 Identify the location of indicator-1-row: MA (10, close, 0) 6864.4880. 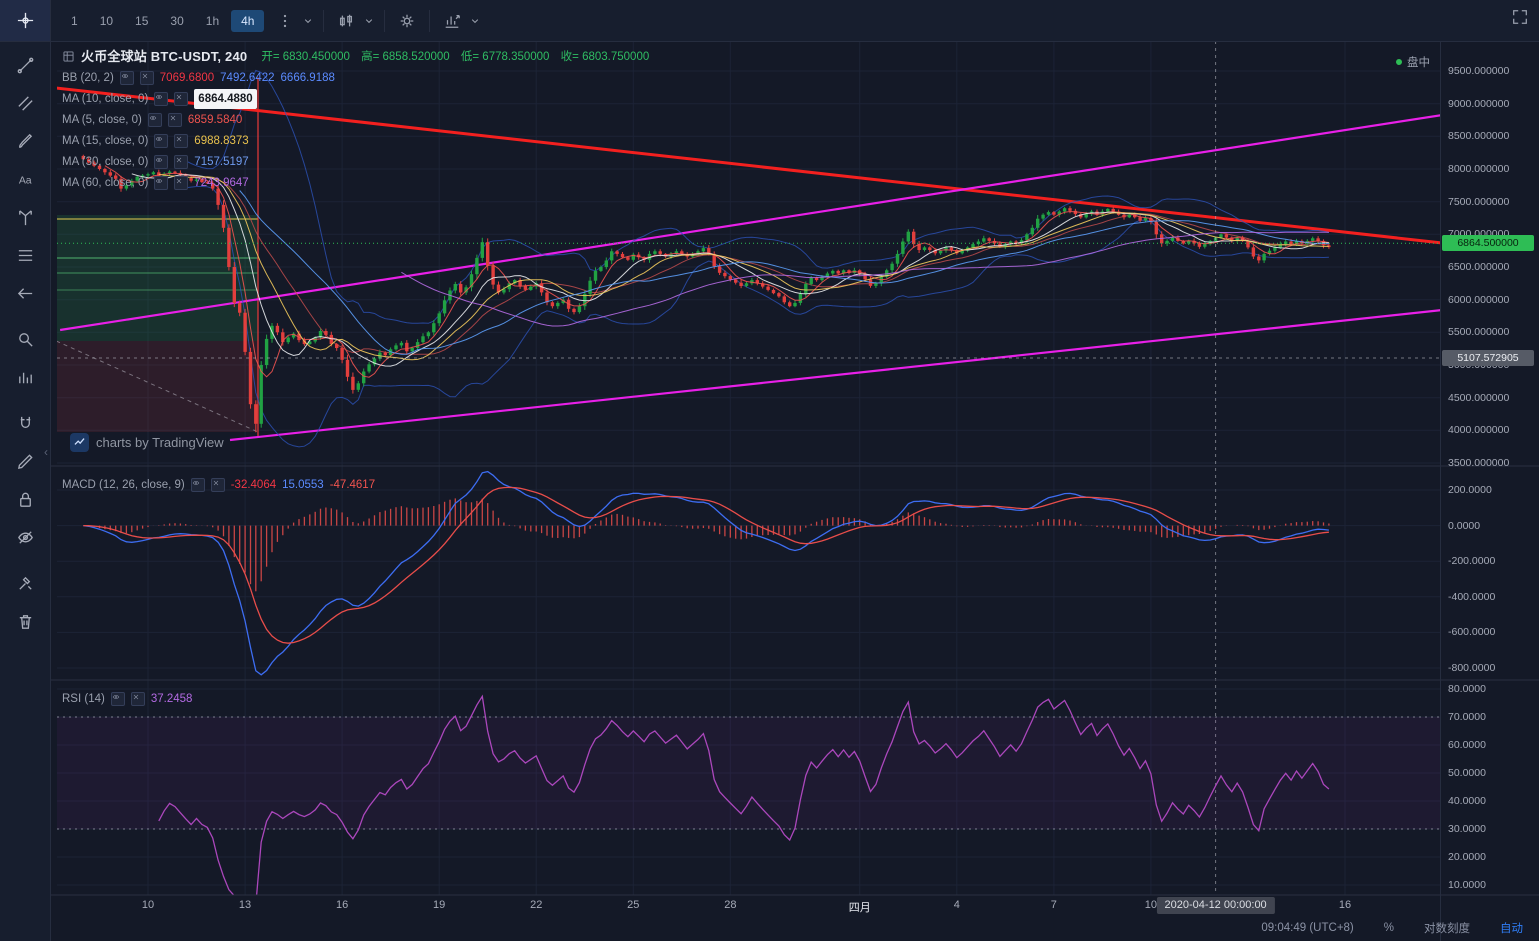
(355, 98).